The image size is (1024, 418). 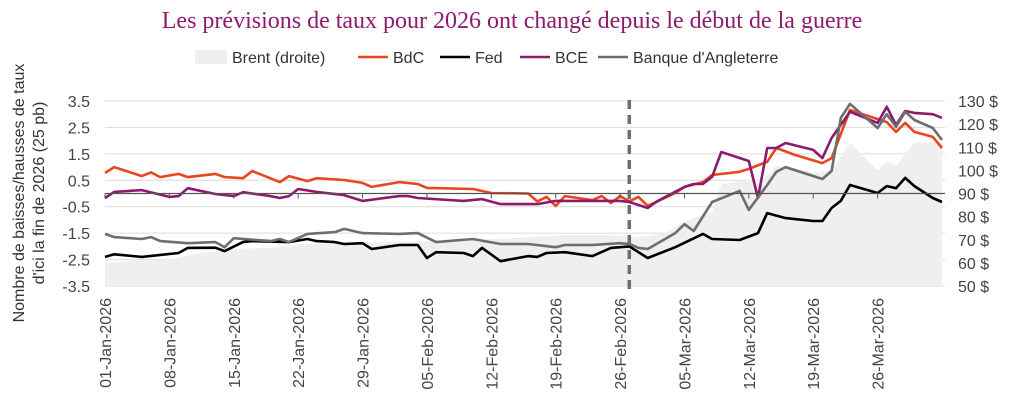 I want to click on x-tick-label: 26-Feb-2026, so click(x=621, y=344).